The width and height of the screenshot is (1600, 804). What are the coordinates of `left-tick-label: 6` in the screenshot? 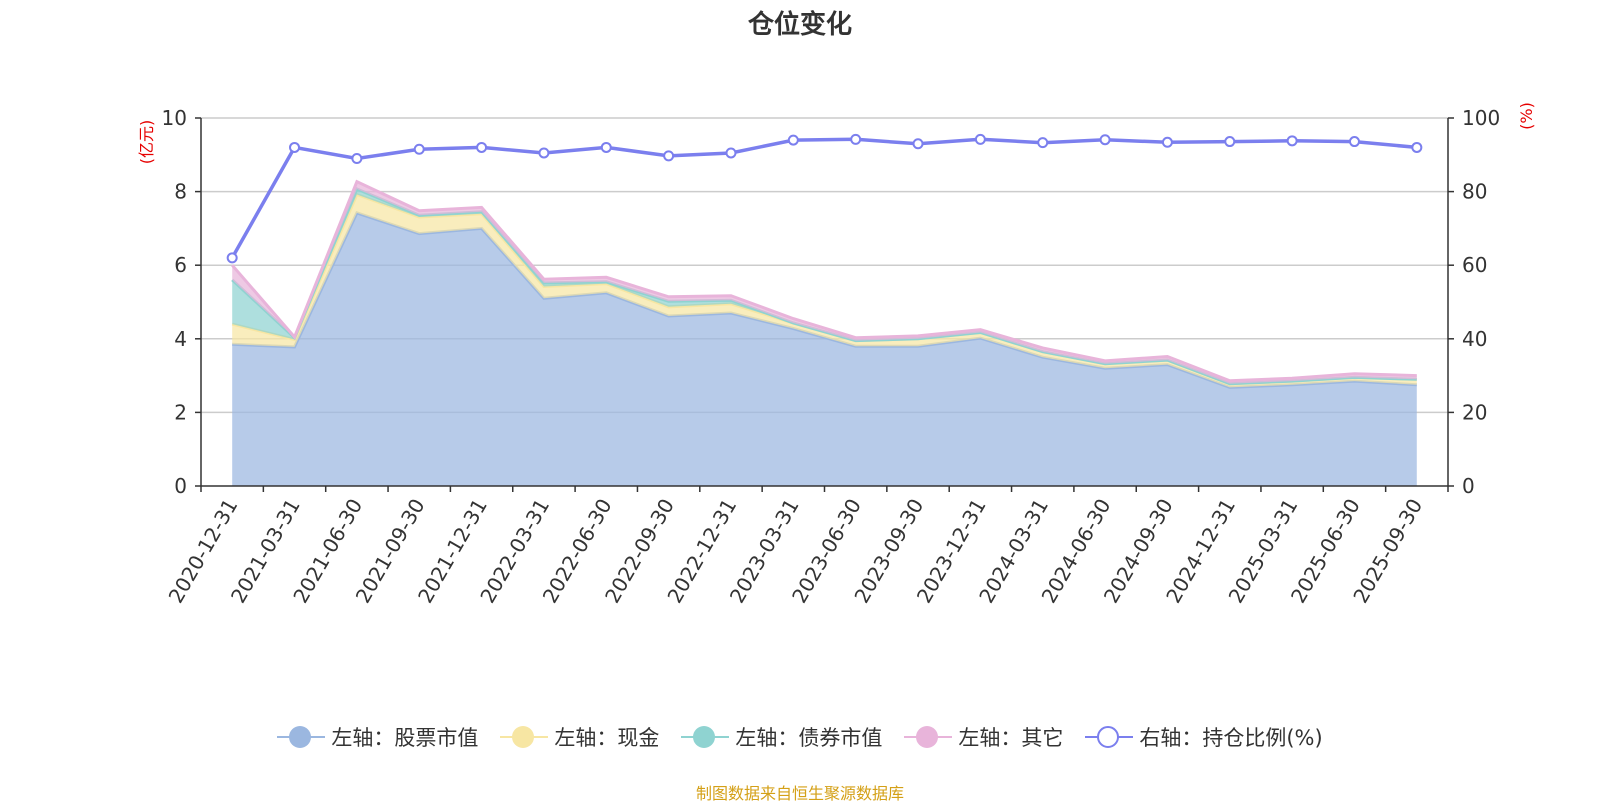 It's located at (180, 265).